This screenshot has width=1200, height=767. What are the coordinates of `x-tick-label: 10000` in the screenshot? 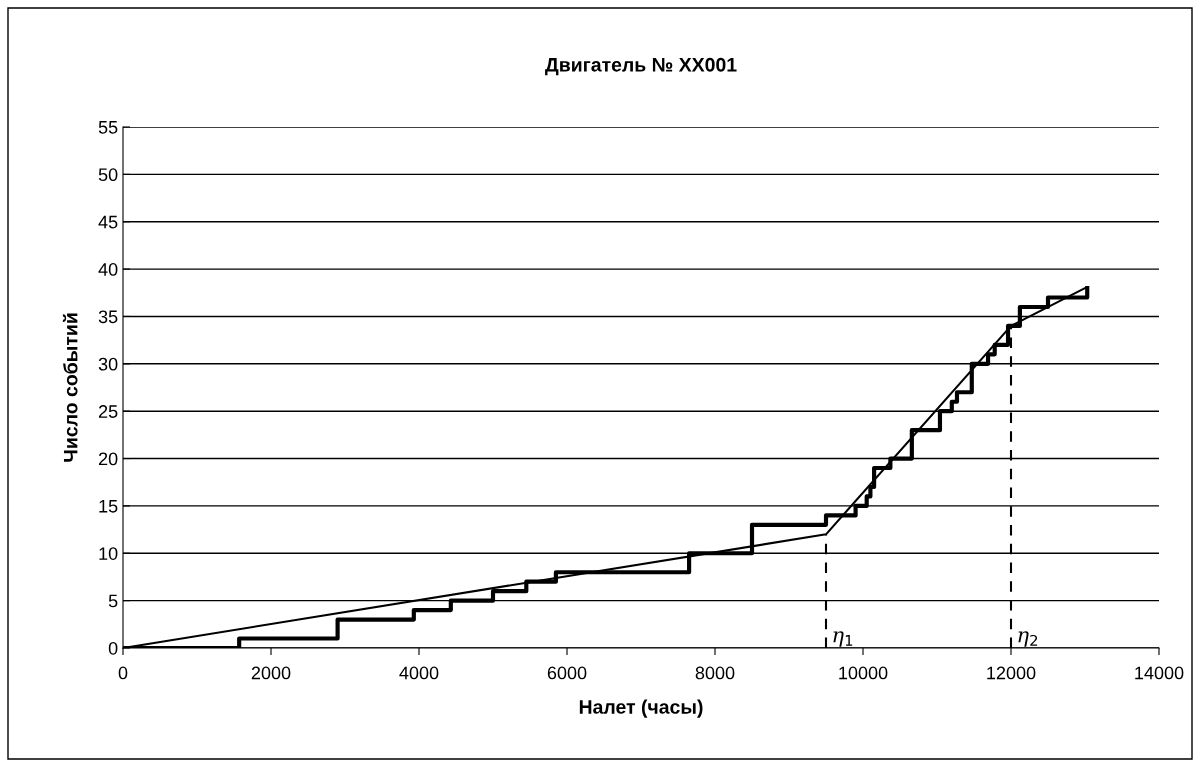 It's located at (863, 673).